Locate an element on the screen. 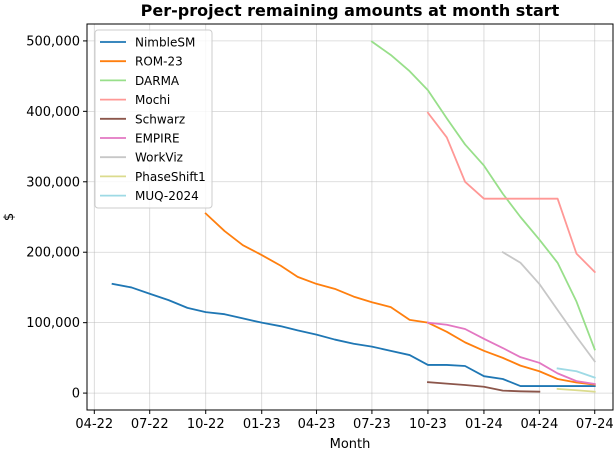  series-line-empire is located at coordinates (511, 353).